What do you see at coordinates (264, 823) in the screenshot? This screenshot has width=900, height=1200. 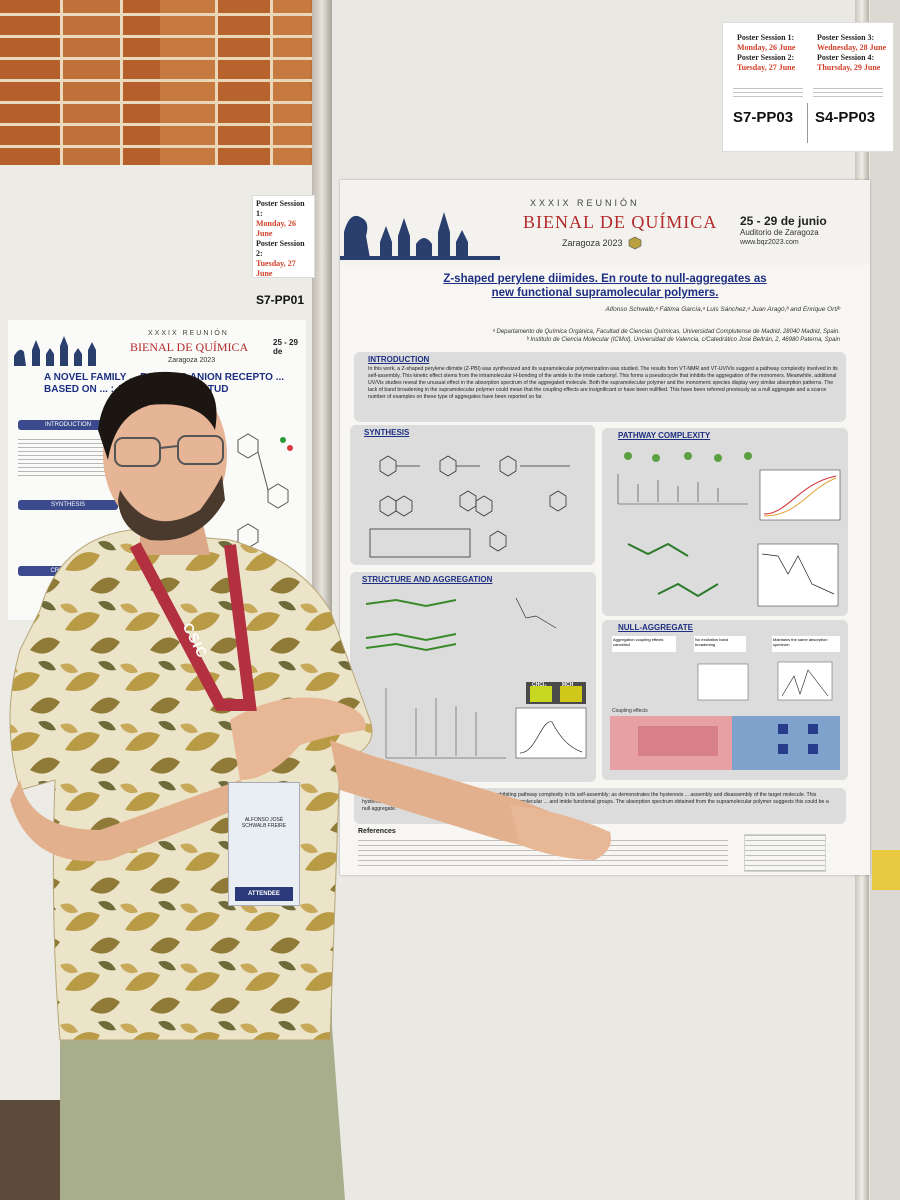 I see `badge-name: ALFONSO JOSÉ SCHWALB FREIRE` at bounding box center [264, 823].